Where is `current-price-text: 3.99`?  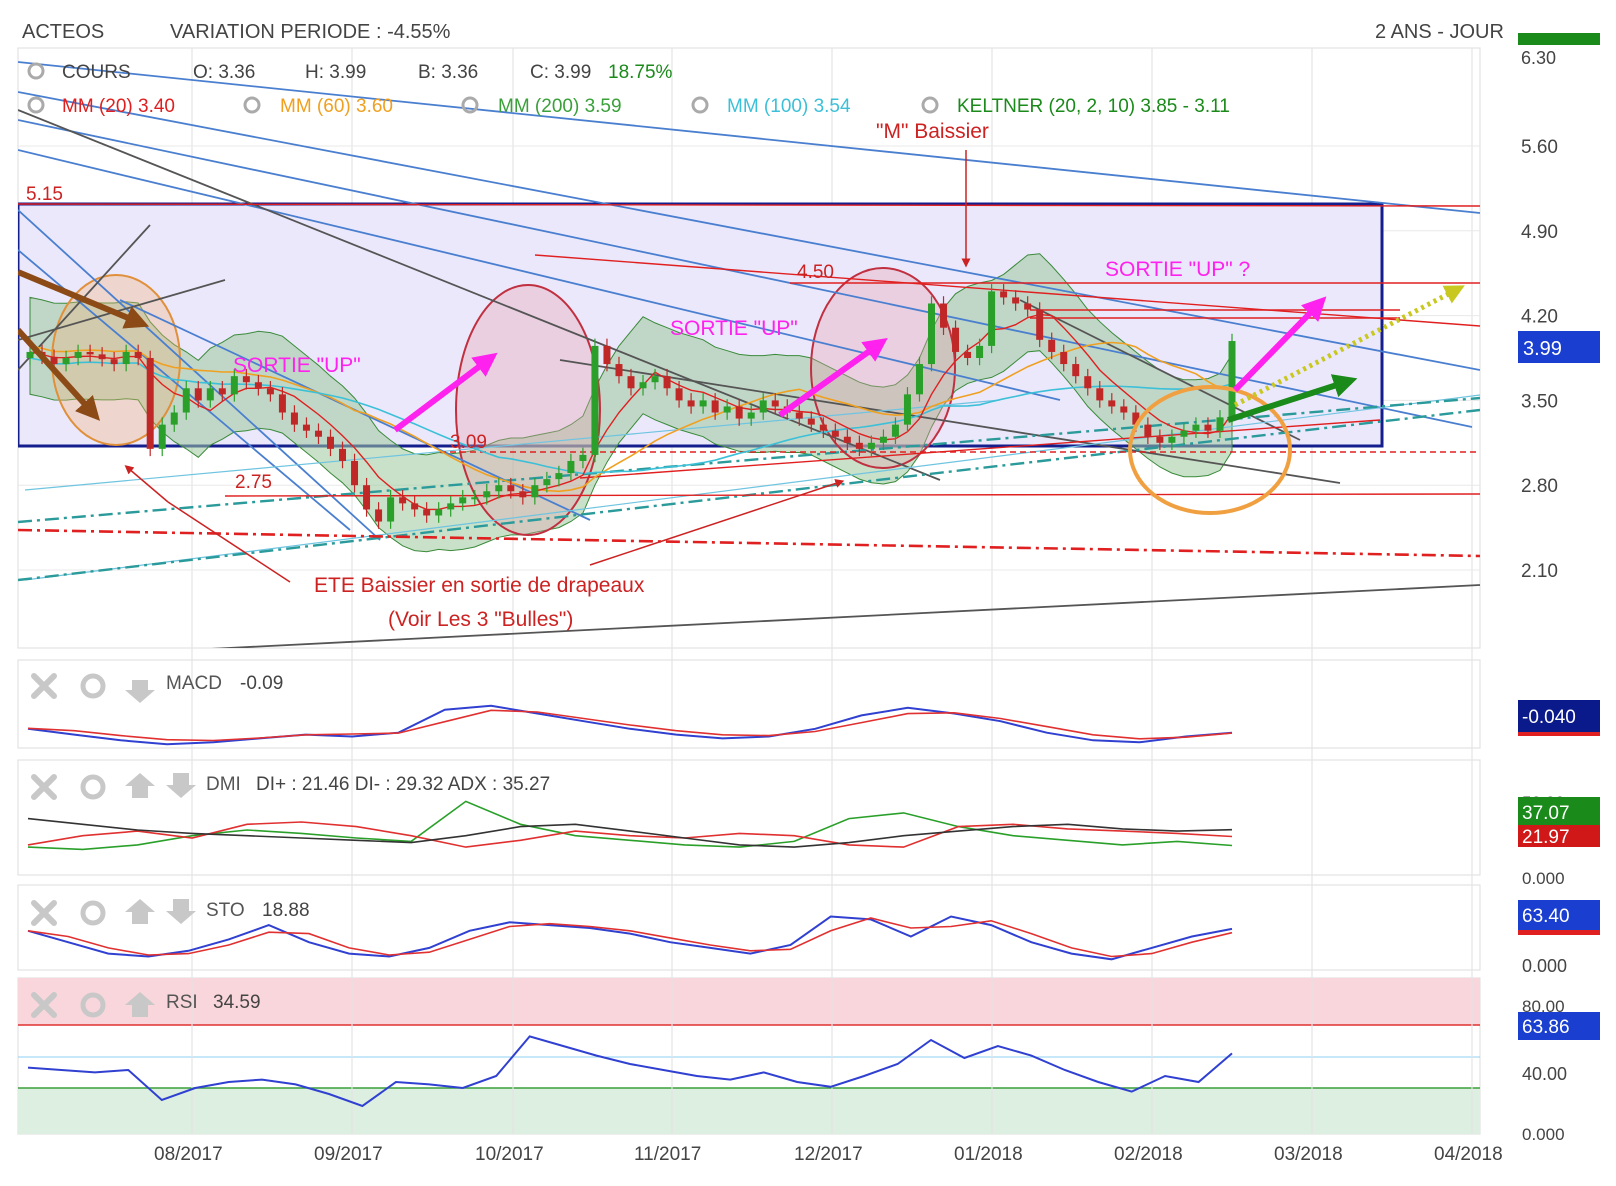 current-price-text: 3.99 is located at coordinates (1542, 349).